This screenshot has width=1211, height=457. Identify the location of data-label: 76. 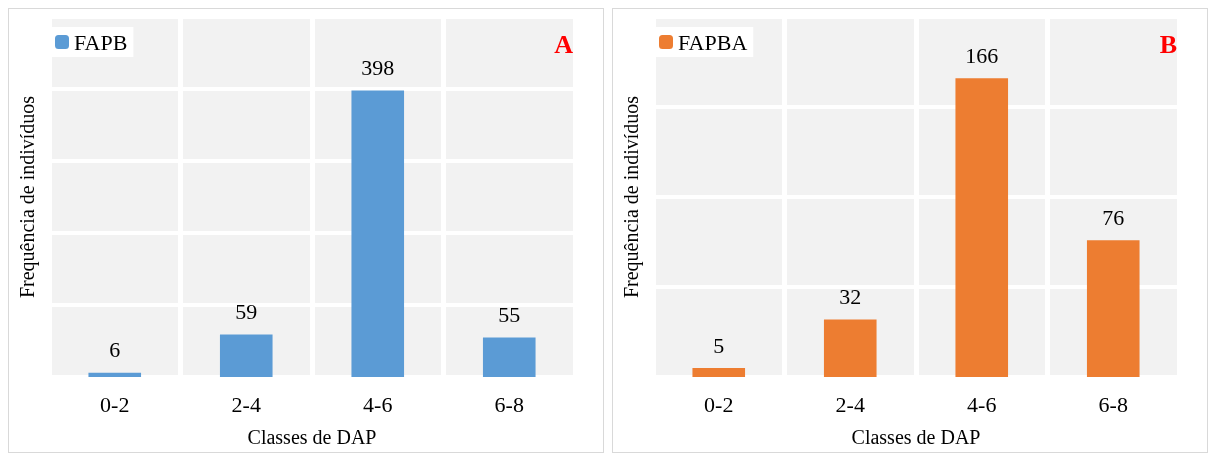
(1113, 217).